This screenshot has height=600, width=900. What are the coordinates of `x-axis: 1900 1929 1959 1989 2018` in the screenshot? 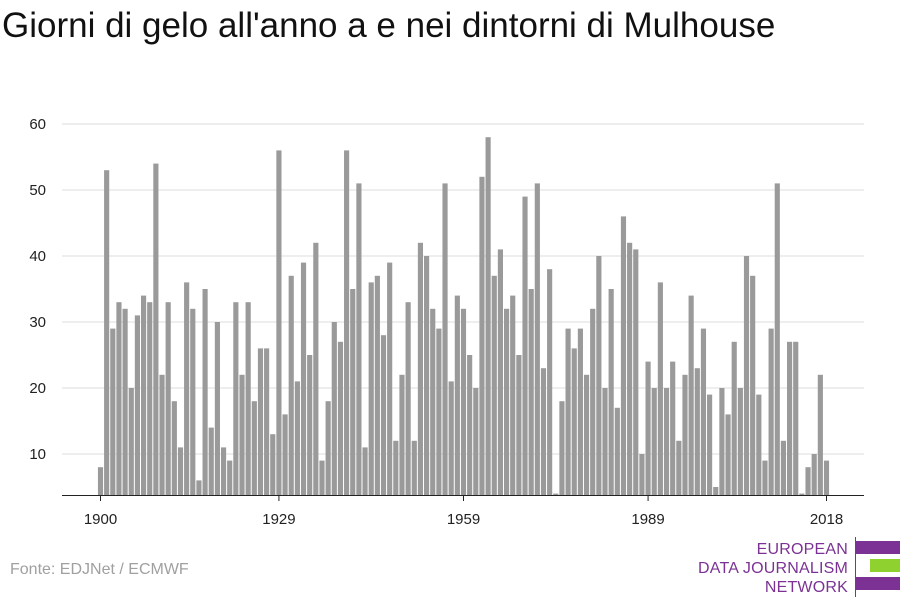 It's located at (463, 511).